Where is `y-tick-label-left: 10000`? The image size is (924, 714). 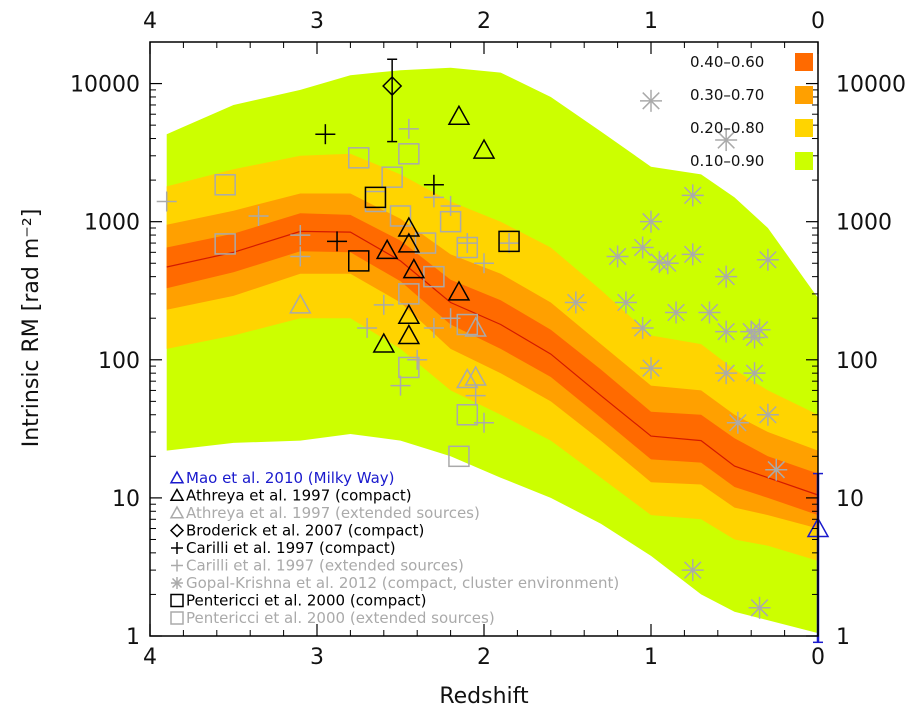 y-tick-label-left: 10000 is located at coordinates (105, 85).